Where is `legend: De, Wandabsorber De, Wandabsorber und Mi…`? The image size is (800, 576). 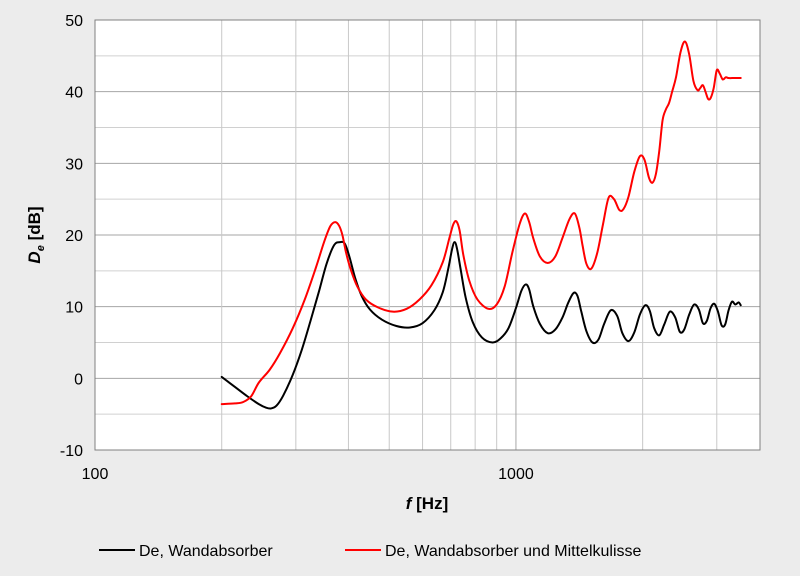 legend: De, Wandabsorber De, Wandabsorber und Mi… is located at coordinates (370, 551).